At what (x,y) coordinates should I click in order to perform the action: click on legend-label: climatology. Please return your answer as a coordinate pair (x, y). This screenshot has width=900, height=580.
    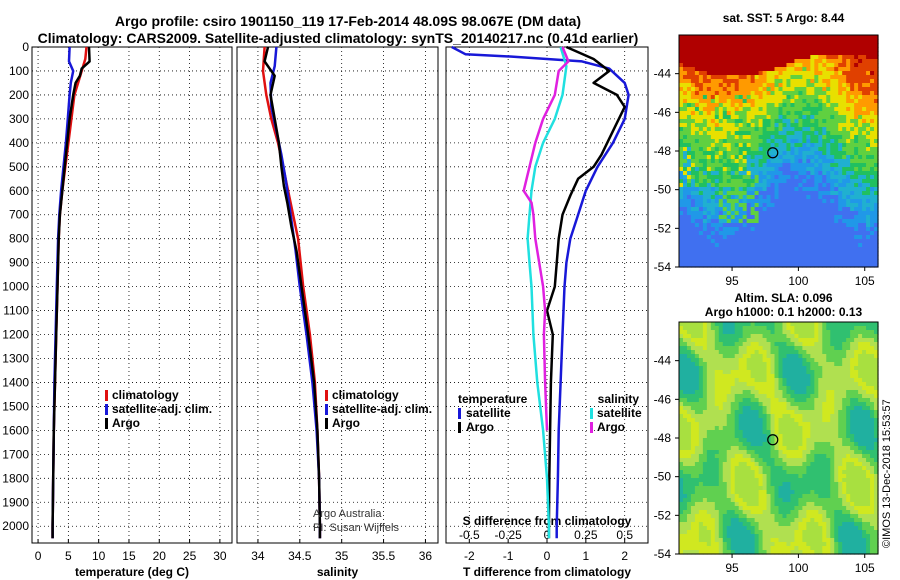
    Looking at the image, I should click on (145, 395).